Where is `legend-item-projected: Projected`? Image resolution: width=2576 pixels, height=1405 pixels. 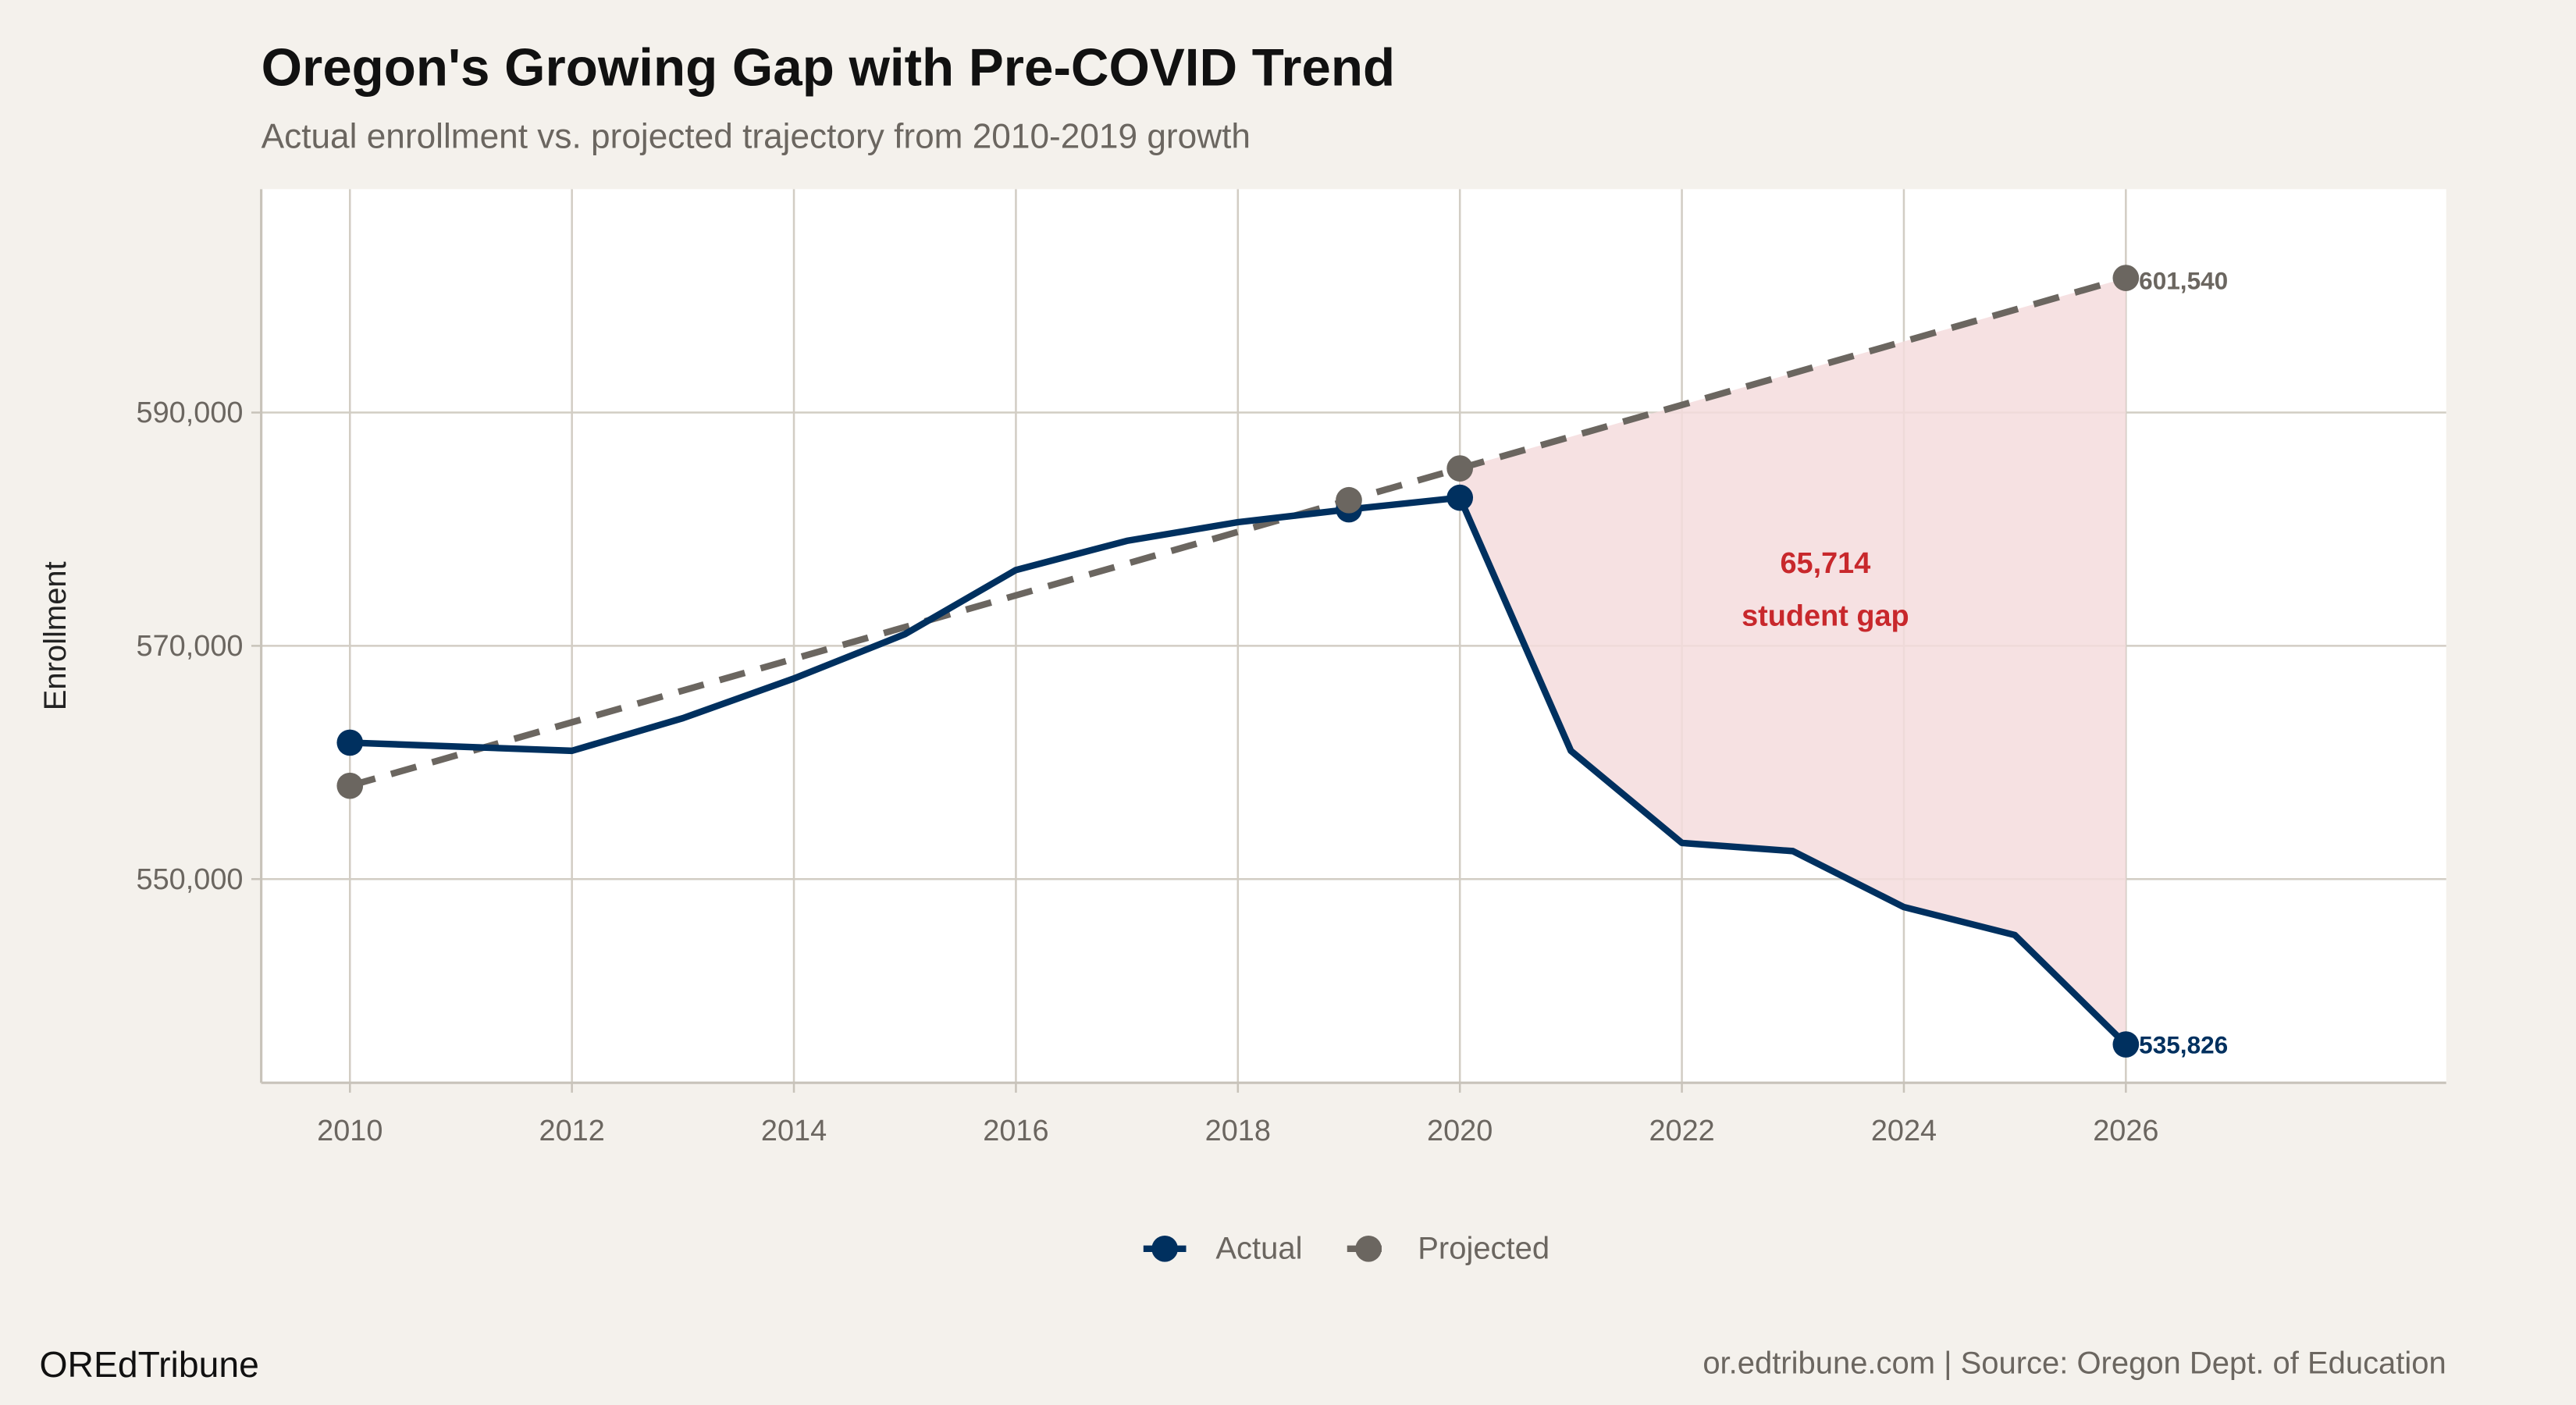
legend-item-projected: Projected is located at coordinates (1448, 1248).